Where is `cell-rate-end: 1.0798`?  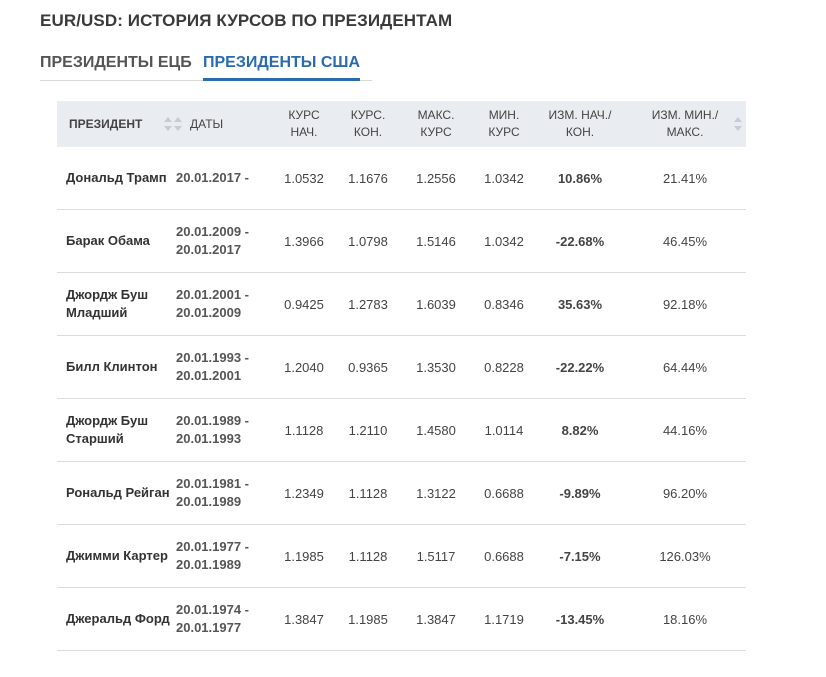
cell-rate-end: 1.0798 is located at coordinates (368, 241).